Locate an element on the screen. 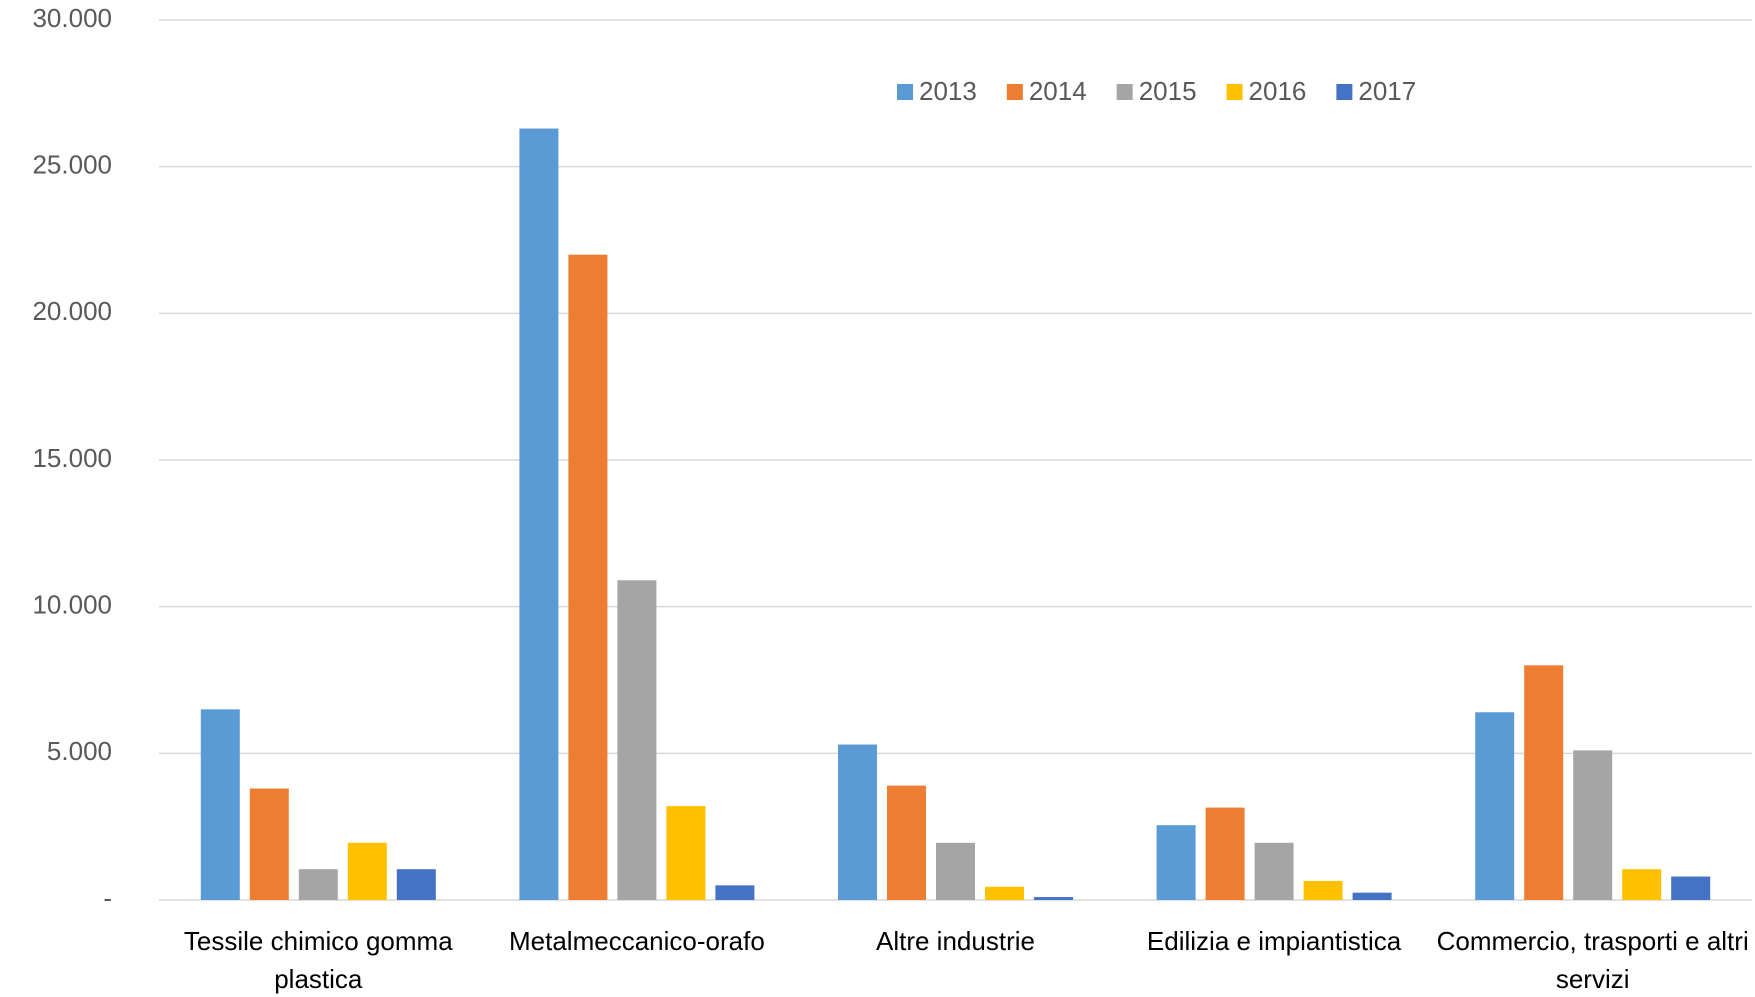 This screenshot has height=997, width=1755. x-tick-label: Tessile chimico gomma plastica is located at coordinates (318, 960).